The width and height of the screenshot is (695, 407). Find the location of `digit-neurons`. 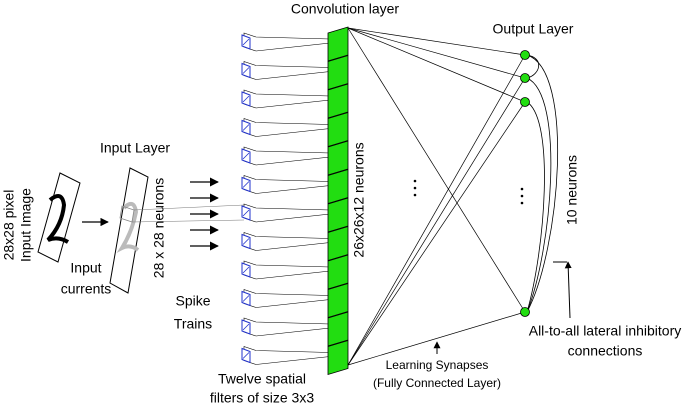

digit-neurons is located at coordinates (128, 227).